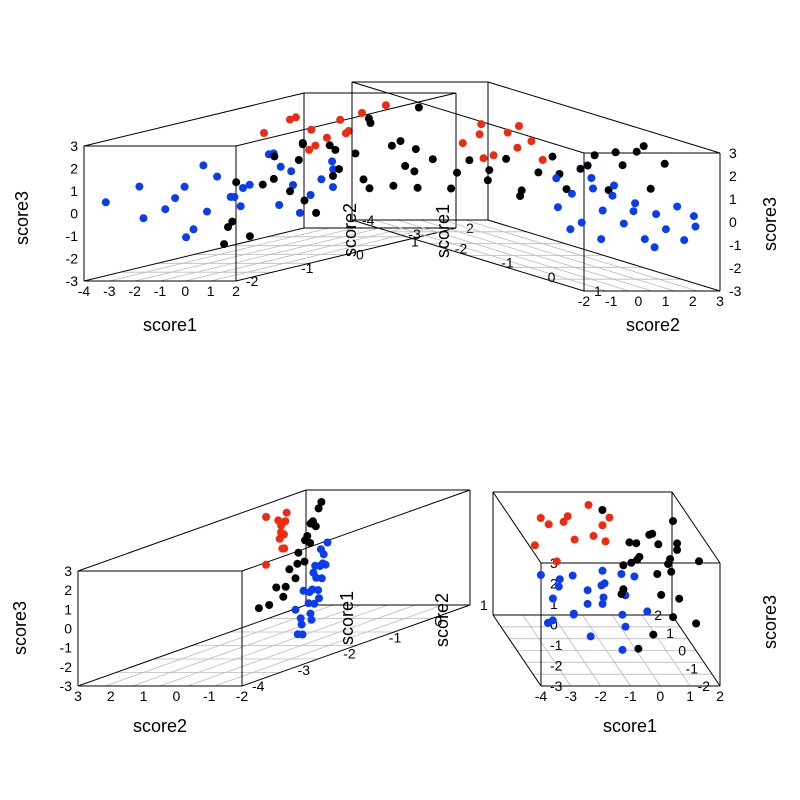  Describe the element at coordinates (606, 650) in the screenshot. I see `floor-grid` at that location.